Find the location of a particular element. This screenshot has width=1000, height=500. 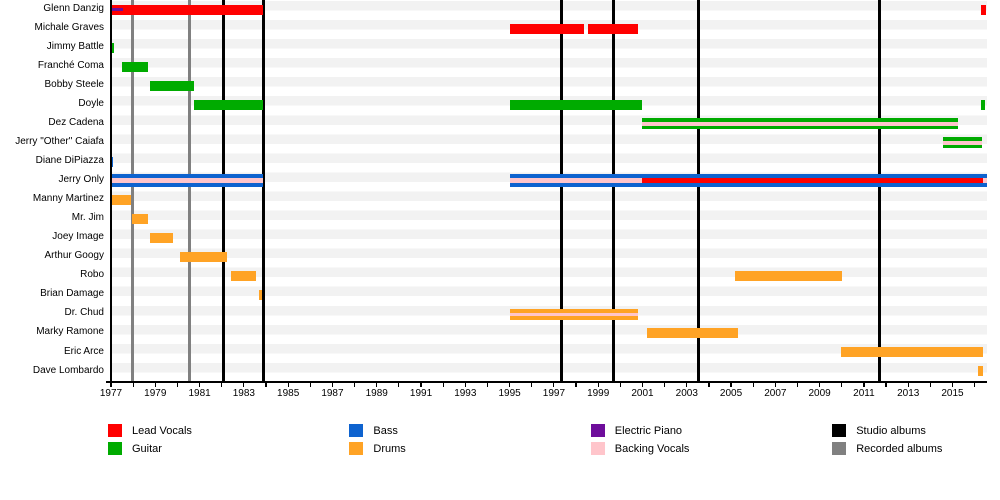

axis-tick-label-2009: 2009 is located at coordinates (819, 393).